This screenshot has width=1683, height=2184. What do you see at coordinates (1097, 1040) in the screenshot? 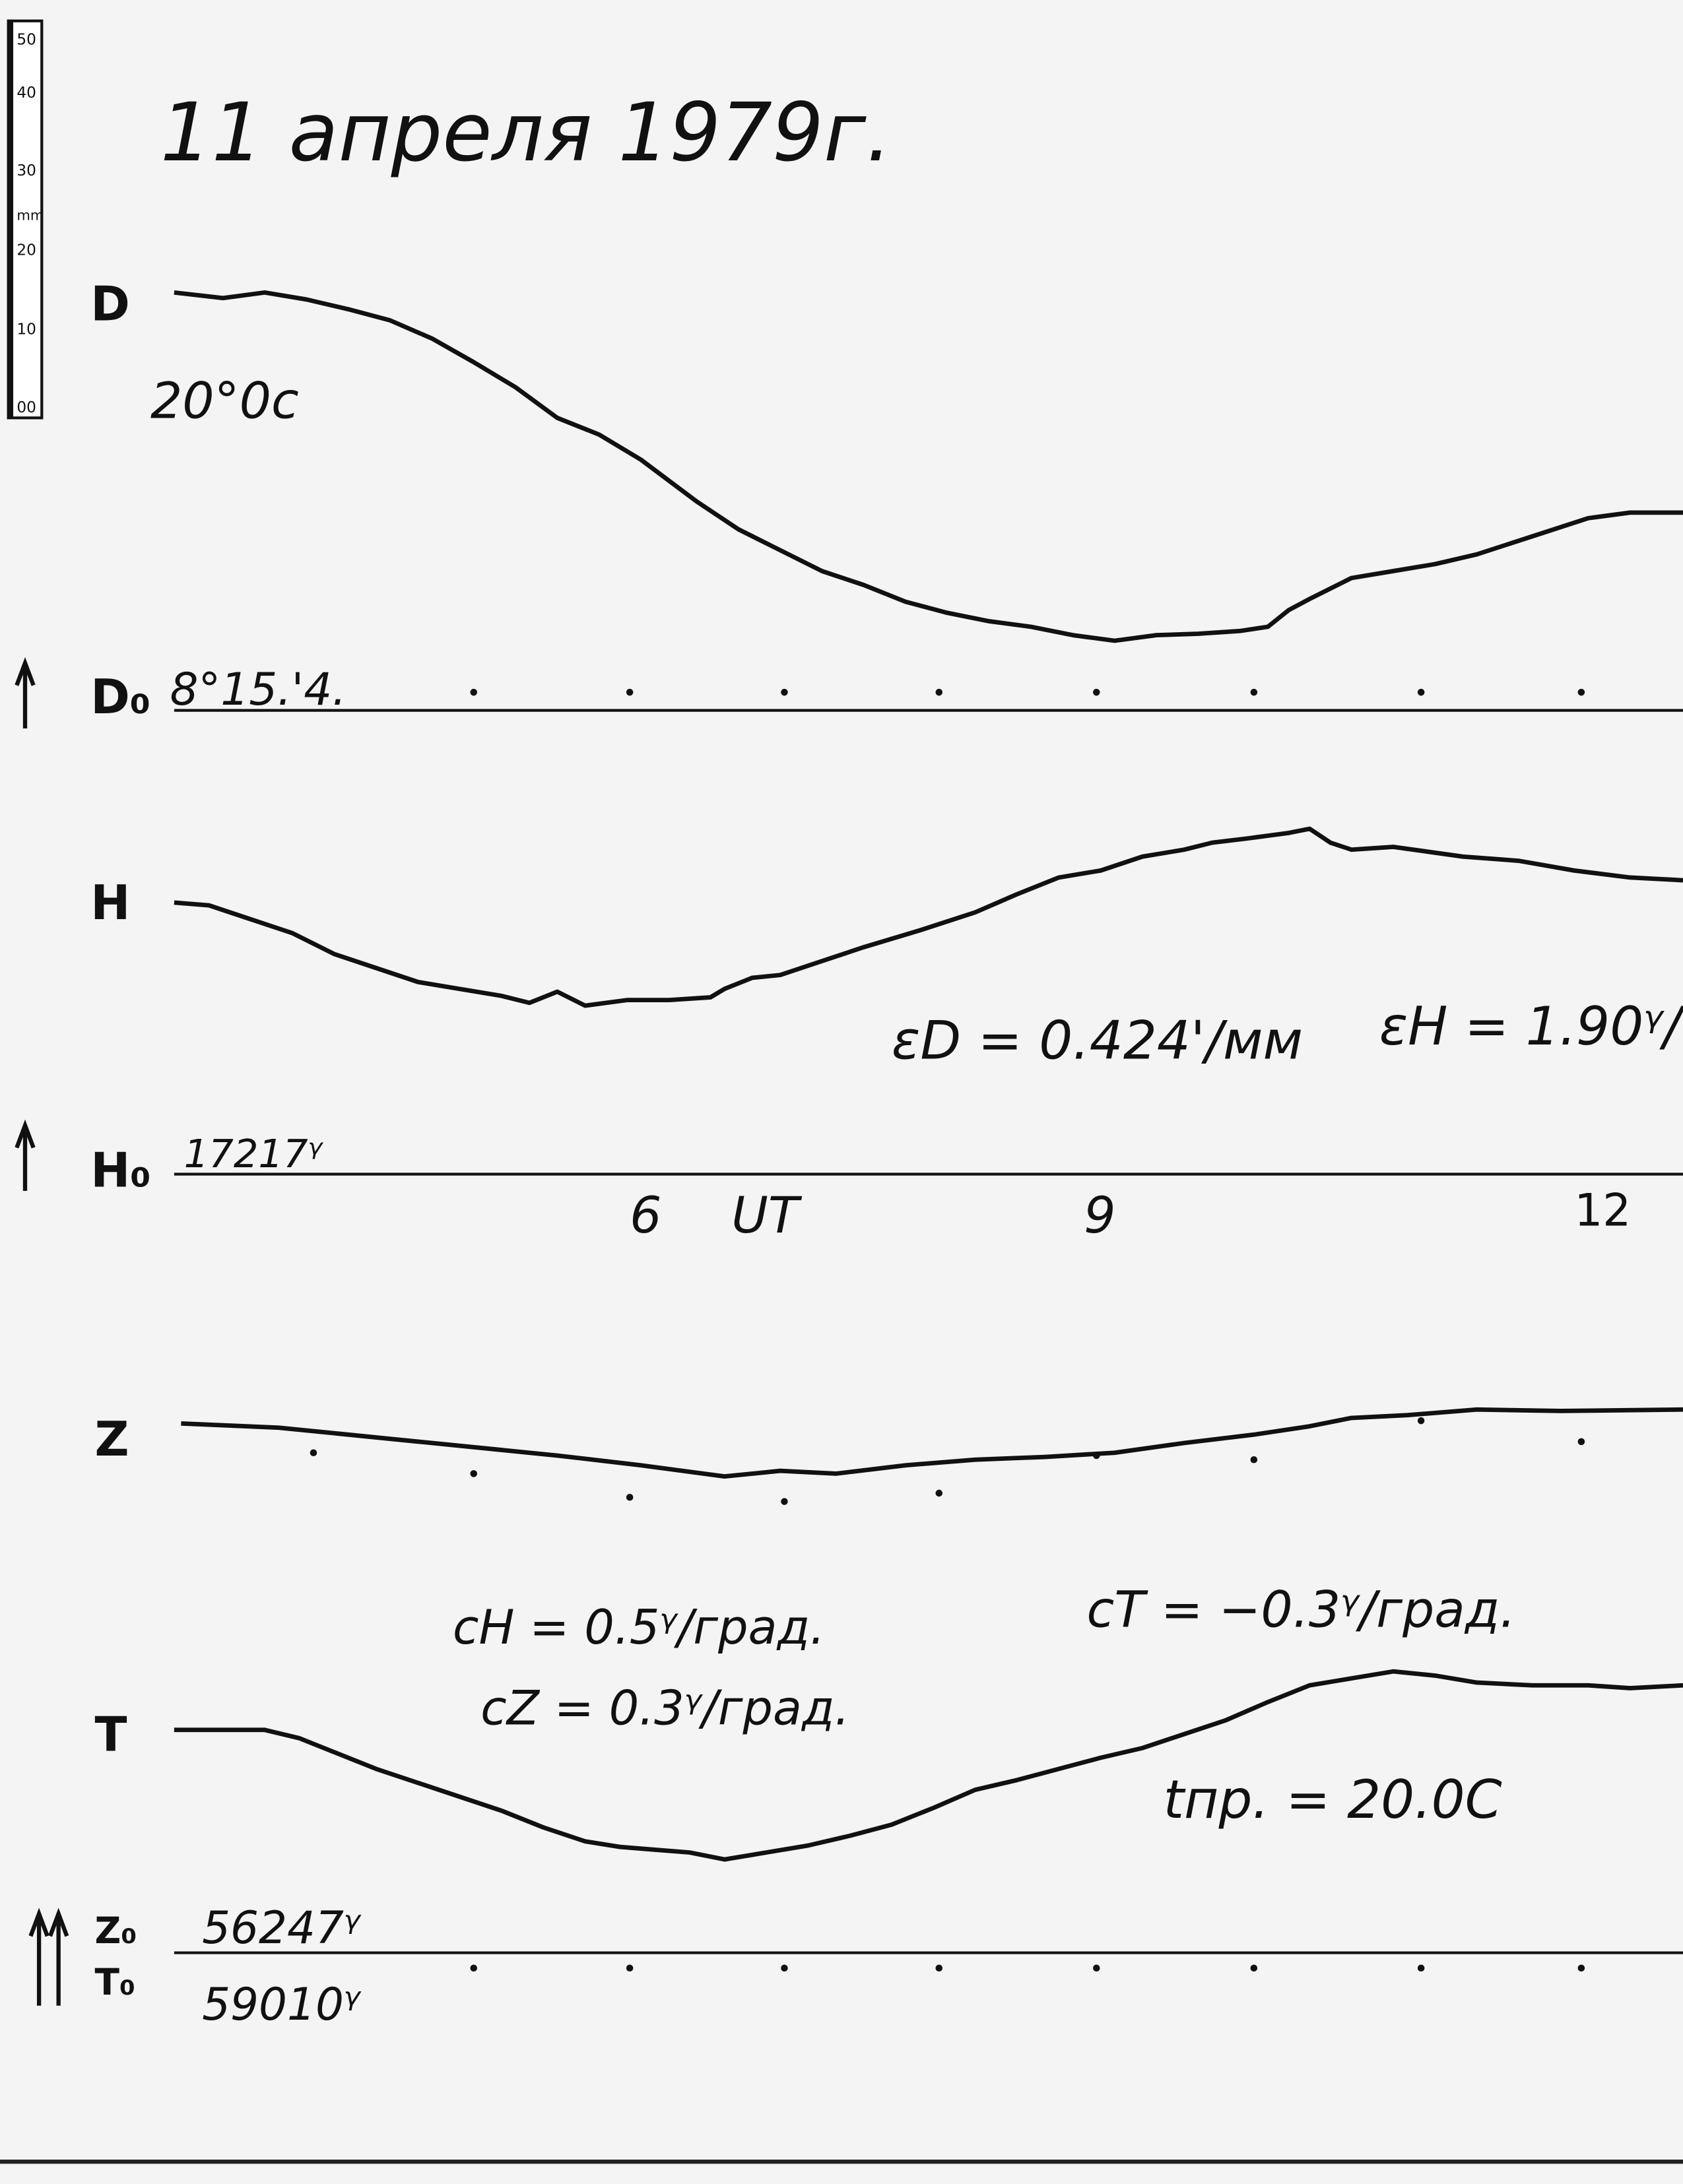
I see `annotation: εD = 0.424'/мм` at bounding box center [1097, 1040].